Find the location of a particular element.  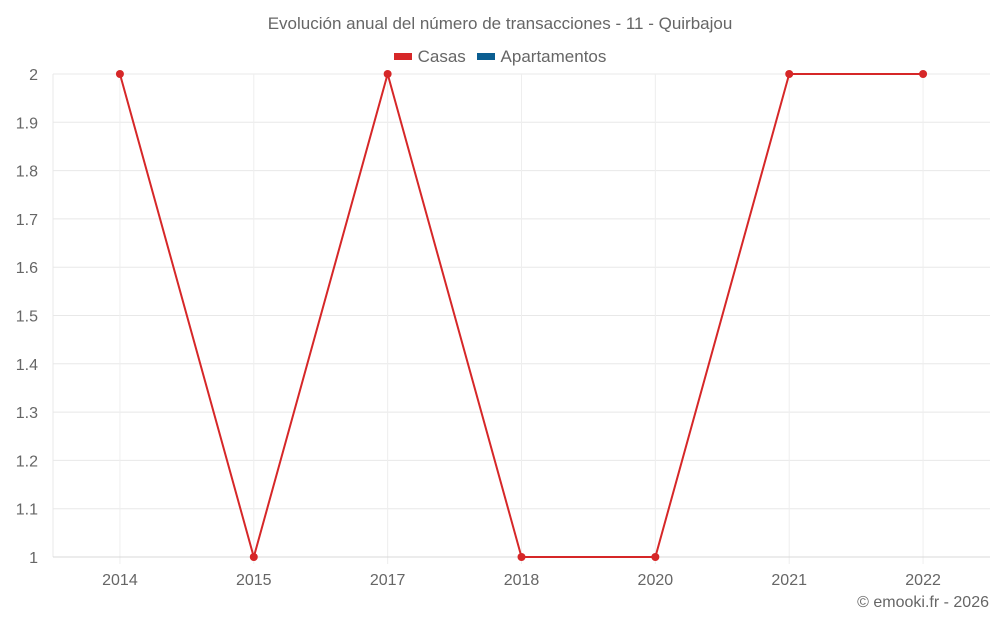

y-tick-label: 1.9 is located at coordinates (27, 123).